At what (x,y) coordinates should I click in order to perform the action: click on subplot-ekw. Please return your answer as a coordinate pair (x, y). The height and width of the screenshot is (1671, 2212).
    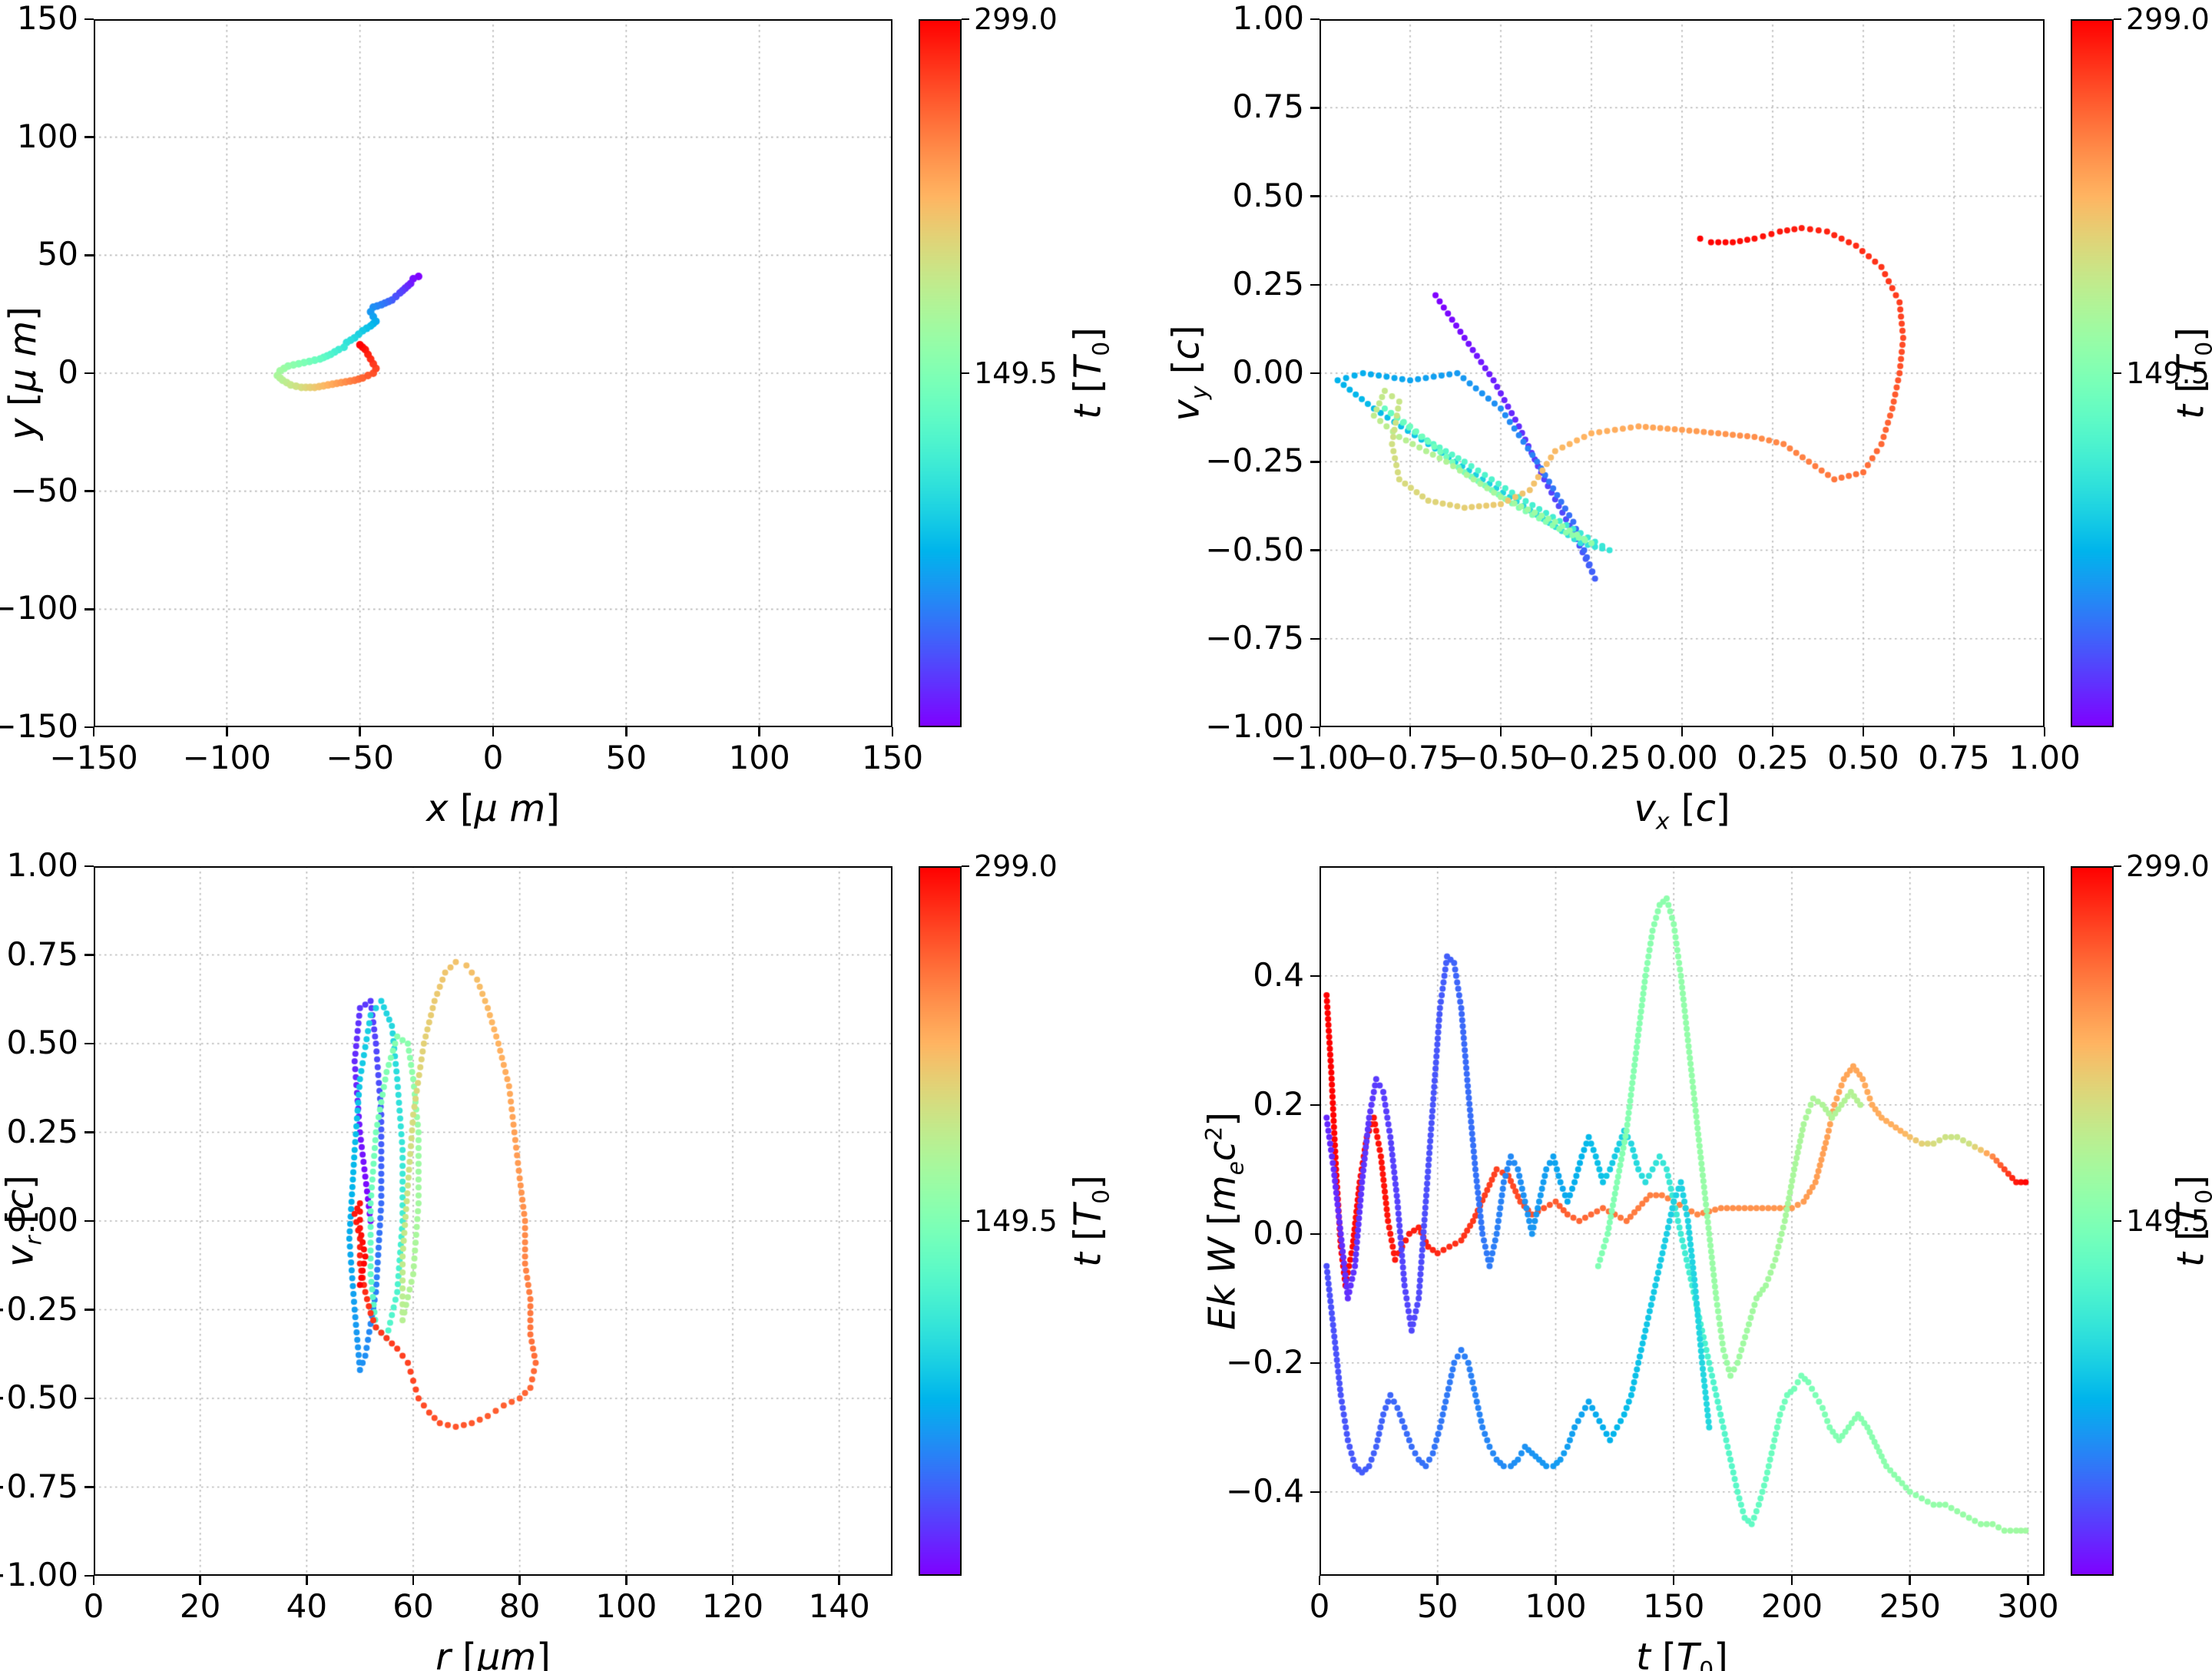
    Looking at the image, I should click on (1682, 1221).